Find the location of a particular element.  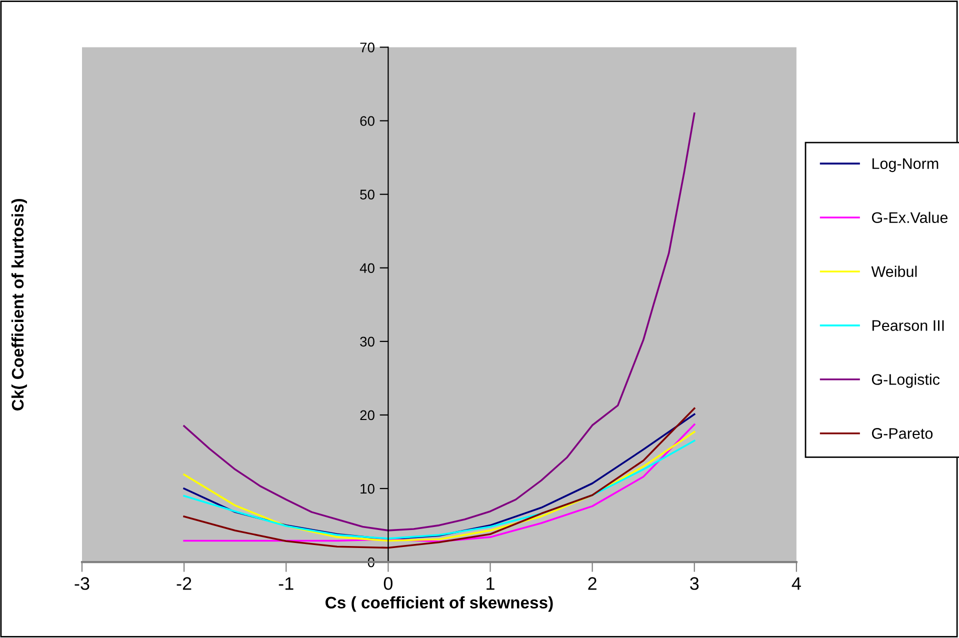

x-axis-title: Cs ( coefficient of skewness) is located at coordinates (439, 604).